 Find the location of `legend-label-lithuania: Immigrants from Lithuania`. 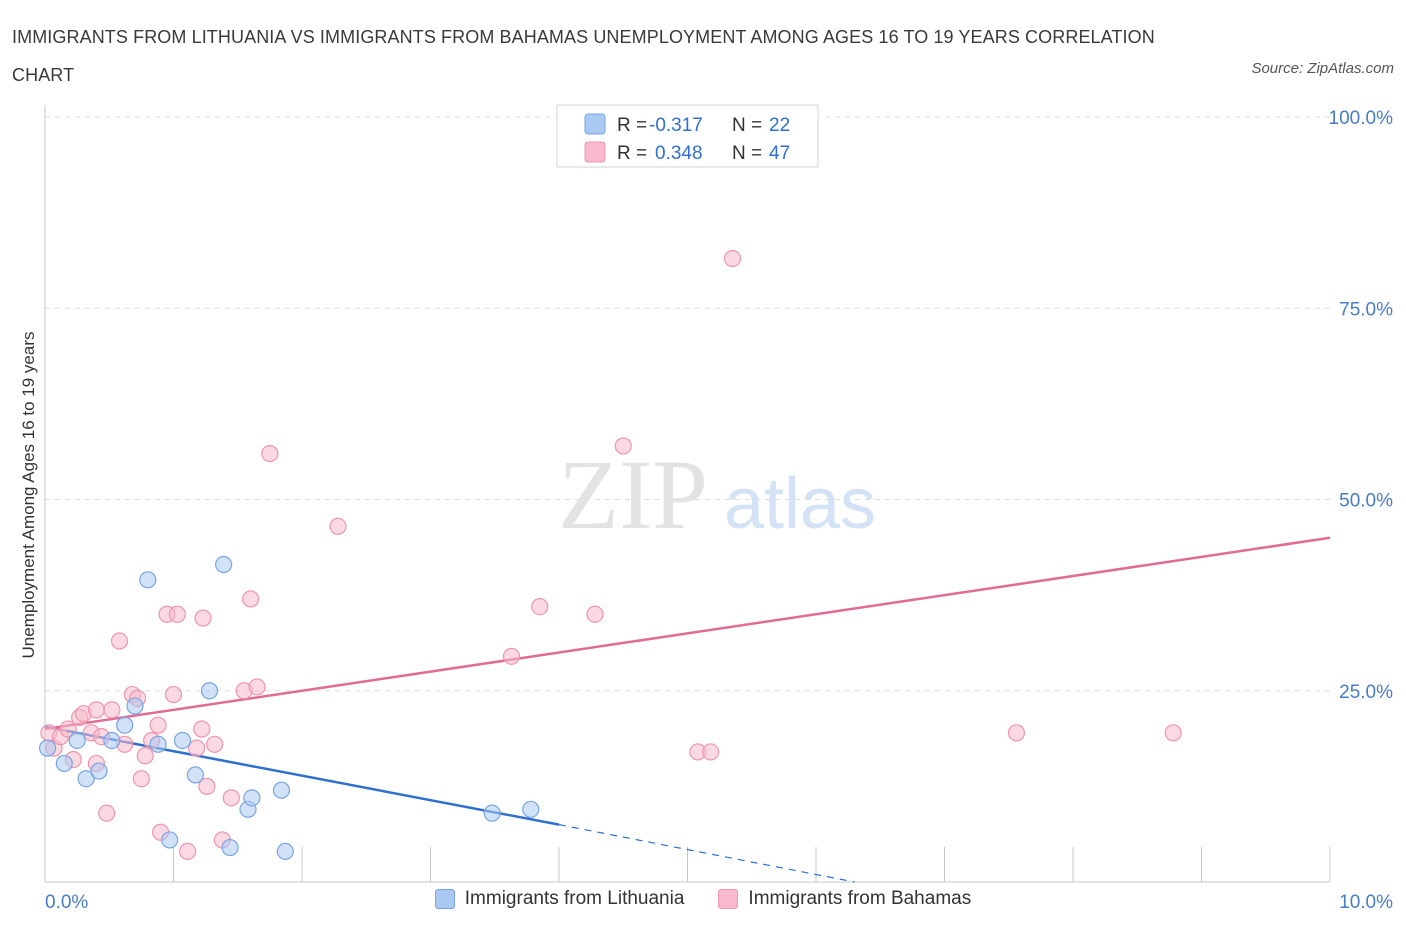

legend-label-lithuania: Immigrants from Lithuania is located at coordinates (574, 898).